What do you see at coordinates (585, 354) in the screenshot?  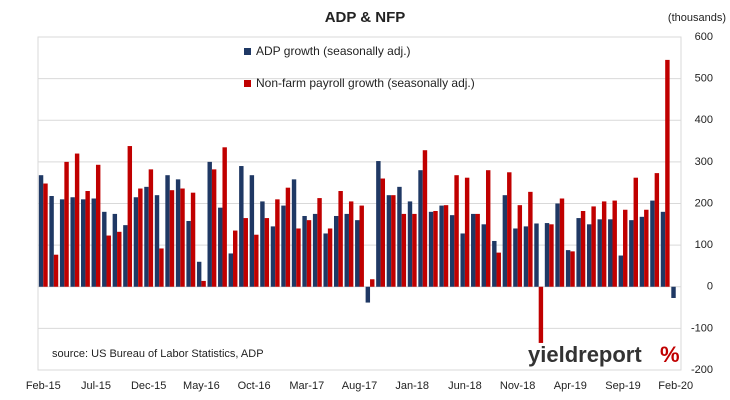 I see `logo: yieldreport` at bounding box center [585, 354].